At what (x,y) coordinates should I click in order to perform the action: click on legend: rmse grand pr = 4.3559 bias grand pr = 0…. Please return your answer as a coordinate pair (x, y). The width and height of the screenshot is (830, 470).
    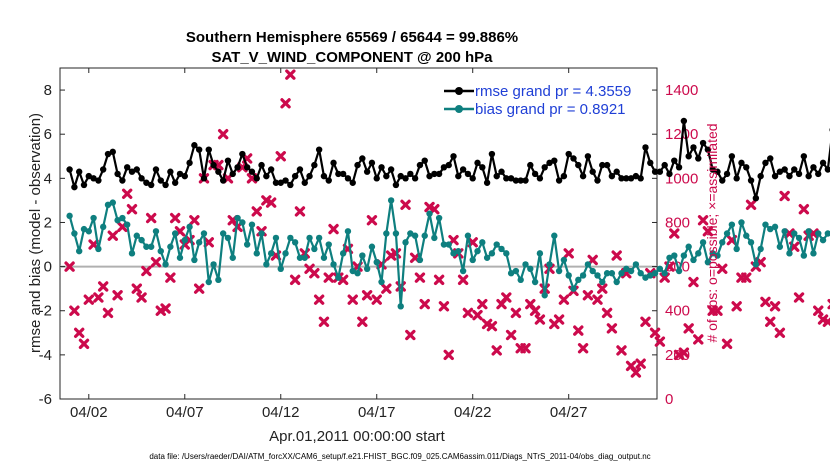
    Looking at the image, I should click on (537, 100).